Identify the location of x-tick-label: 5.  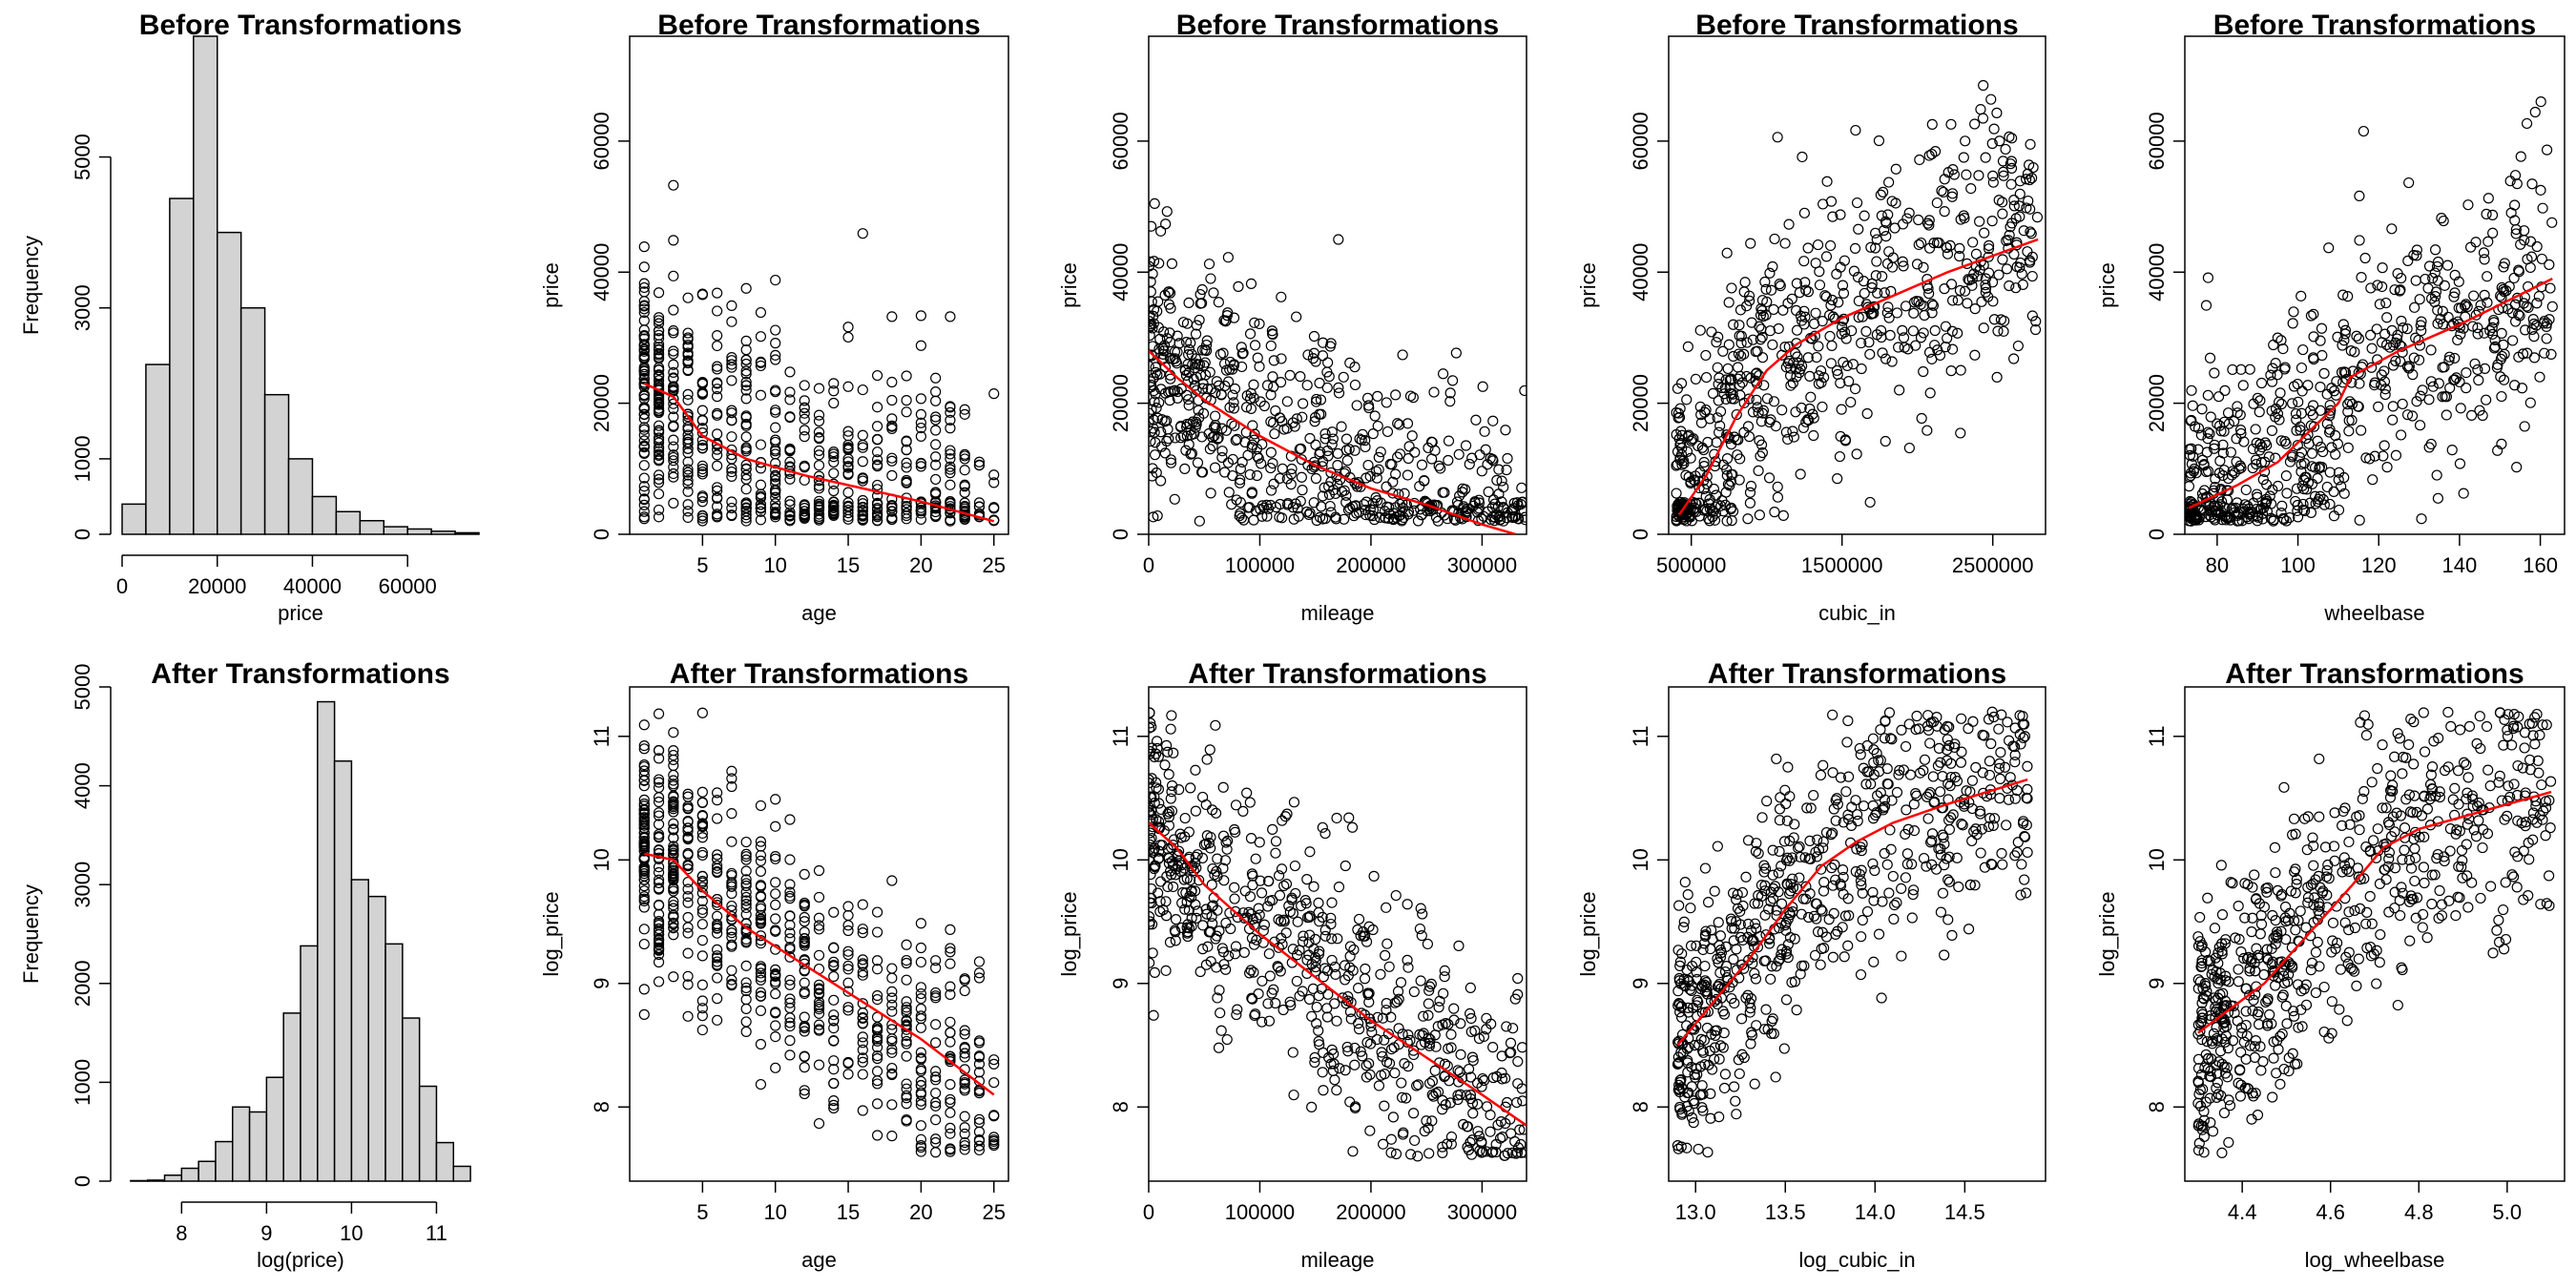
(702, 565).